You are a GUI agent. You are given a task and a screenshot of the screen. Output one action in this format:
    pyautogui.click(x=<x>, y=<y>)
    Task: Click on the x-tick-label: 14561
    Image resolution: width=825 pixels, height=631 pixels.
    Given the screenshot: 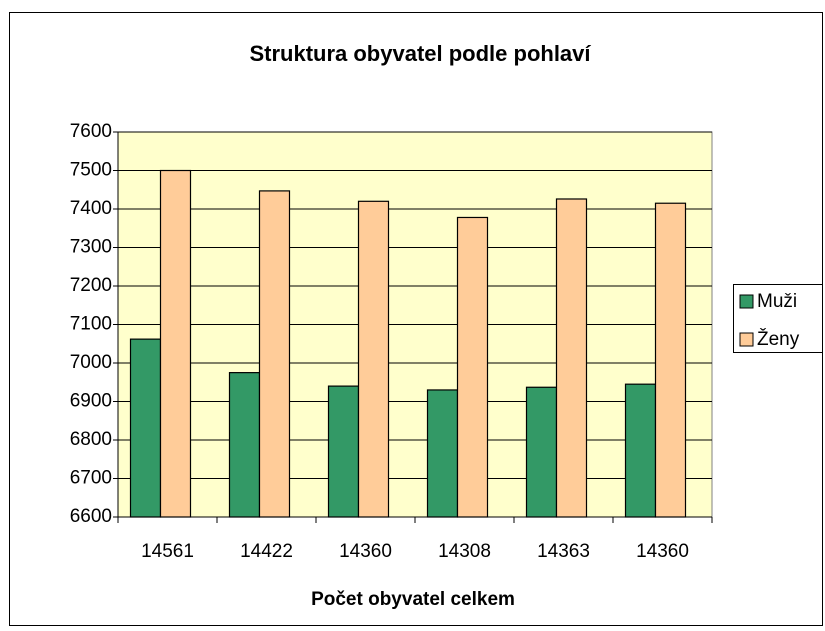 What is the action you would take?
    pyautogui.click(x=167, y=551)
    